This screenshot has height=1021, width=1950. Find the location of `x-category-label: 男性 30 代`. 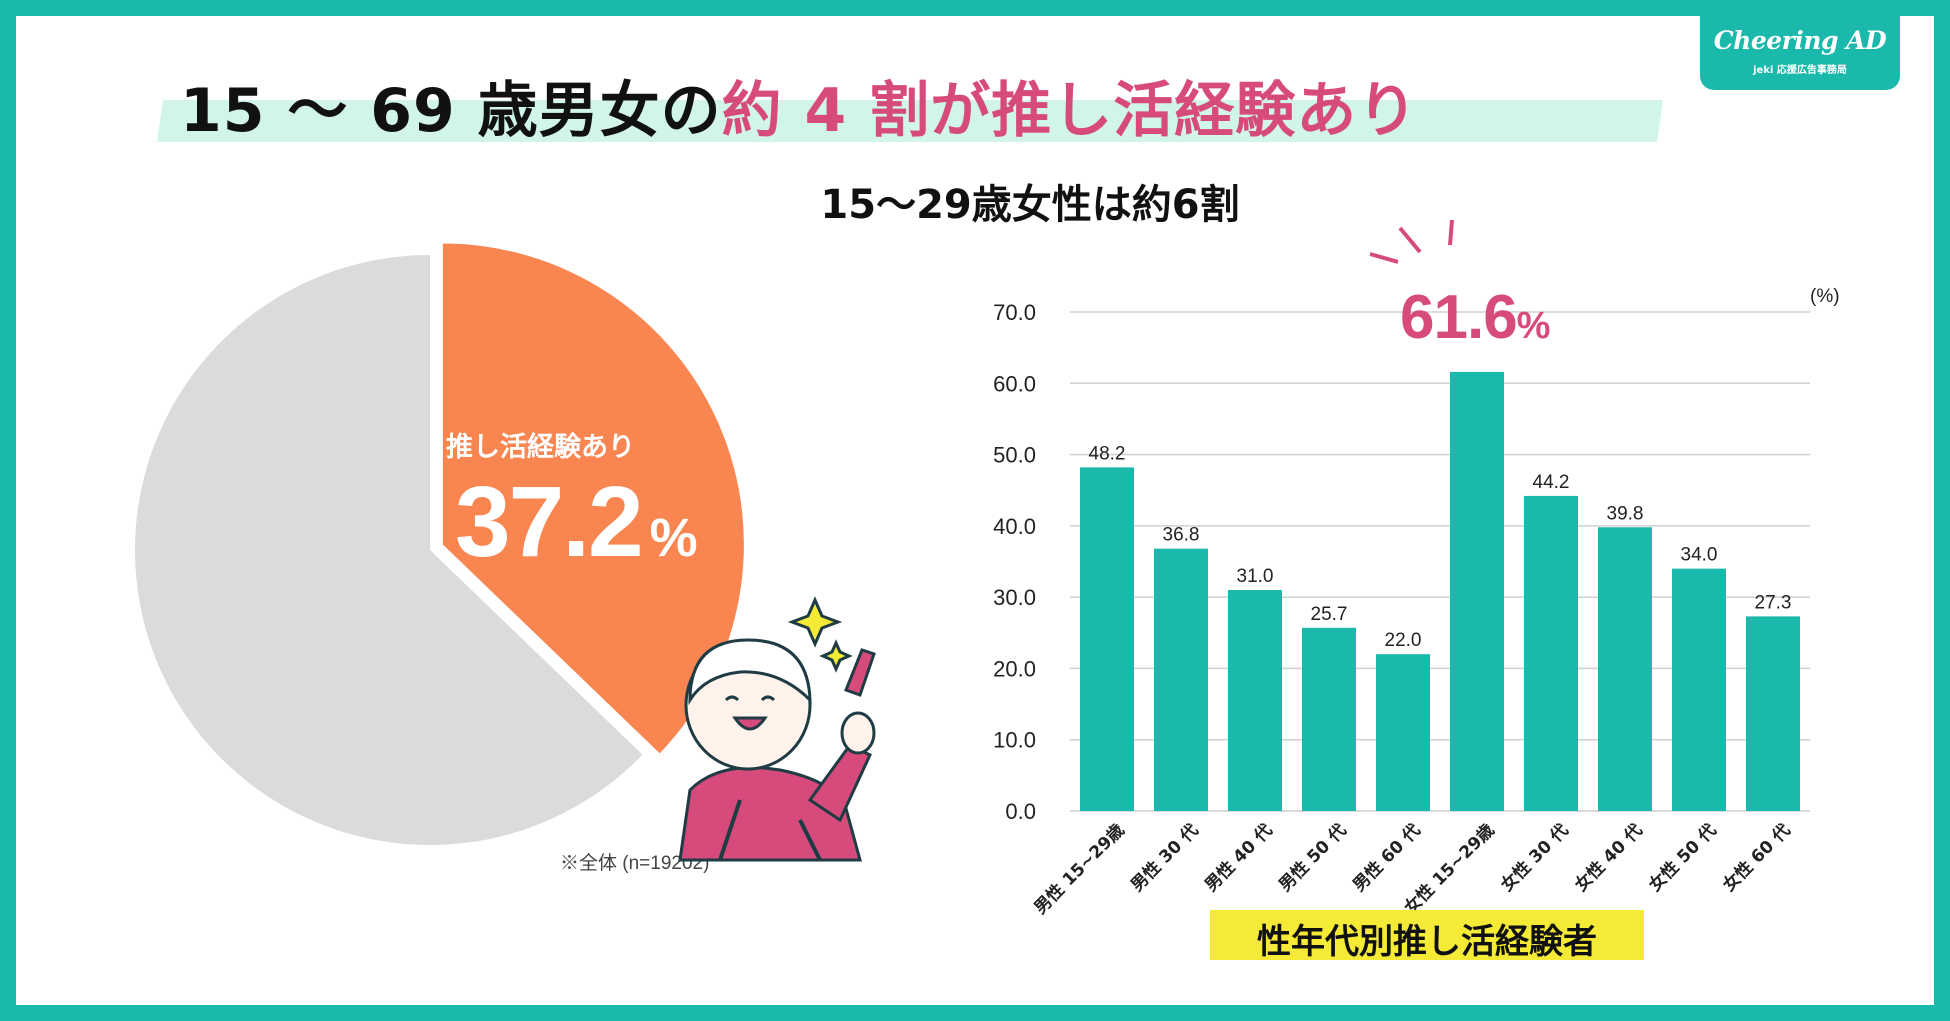

x-category-label: 男性 30 代 is located at coordinates (1165, 858).